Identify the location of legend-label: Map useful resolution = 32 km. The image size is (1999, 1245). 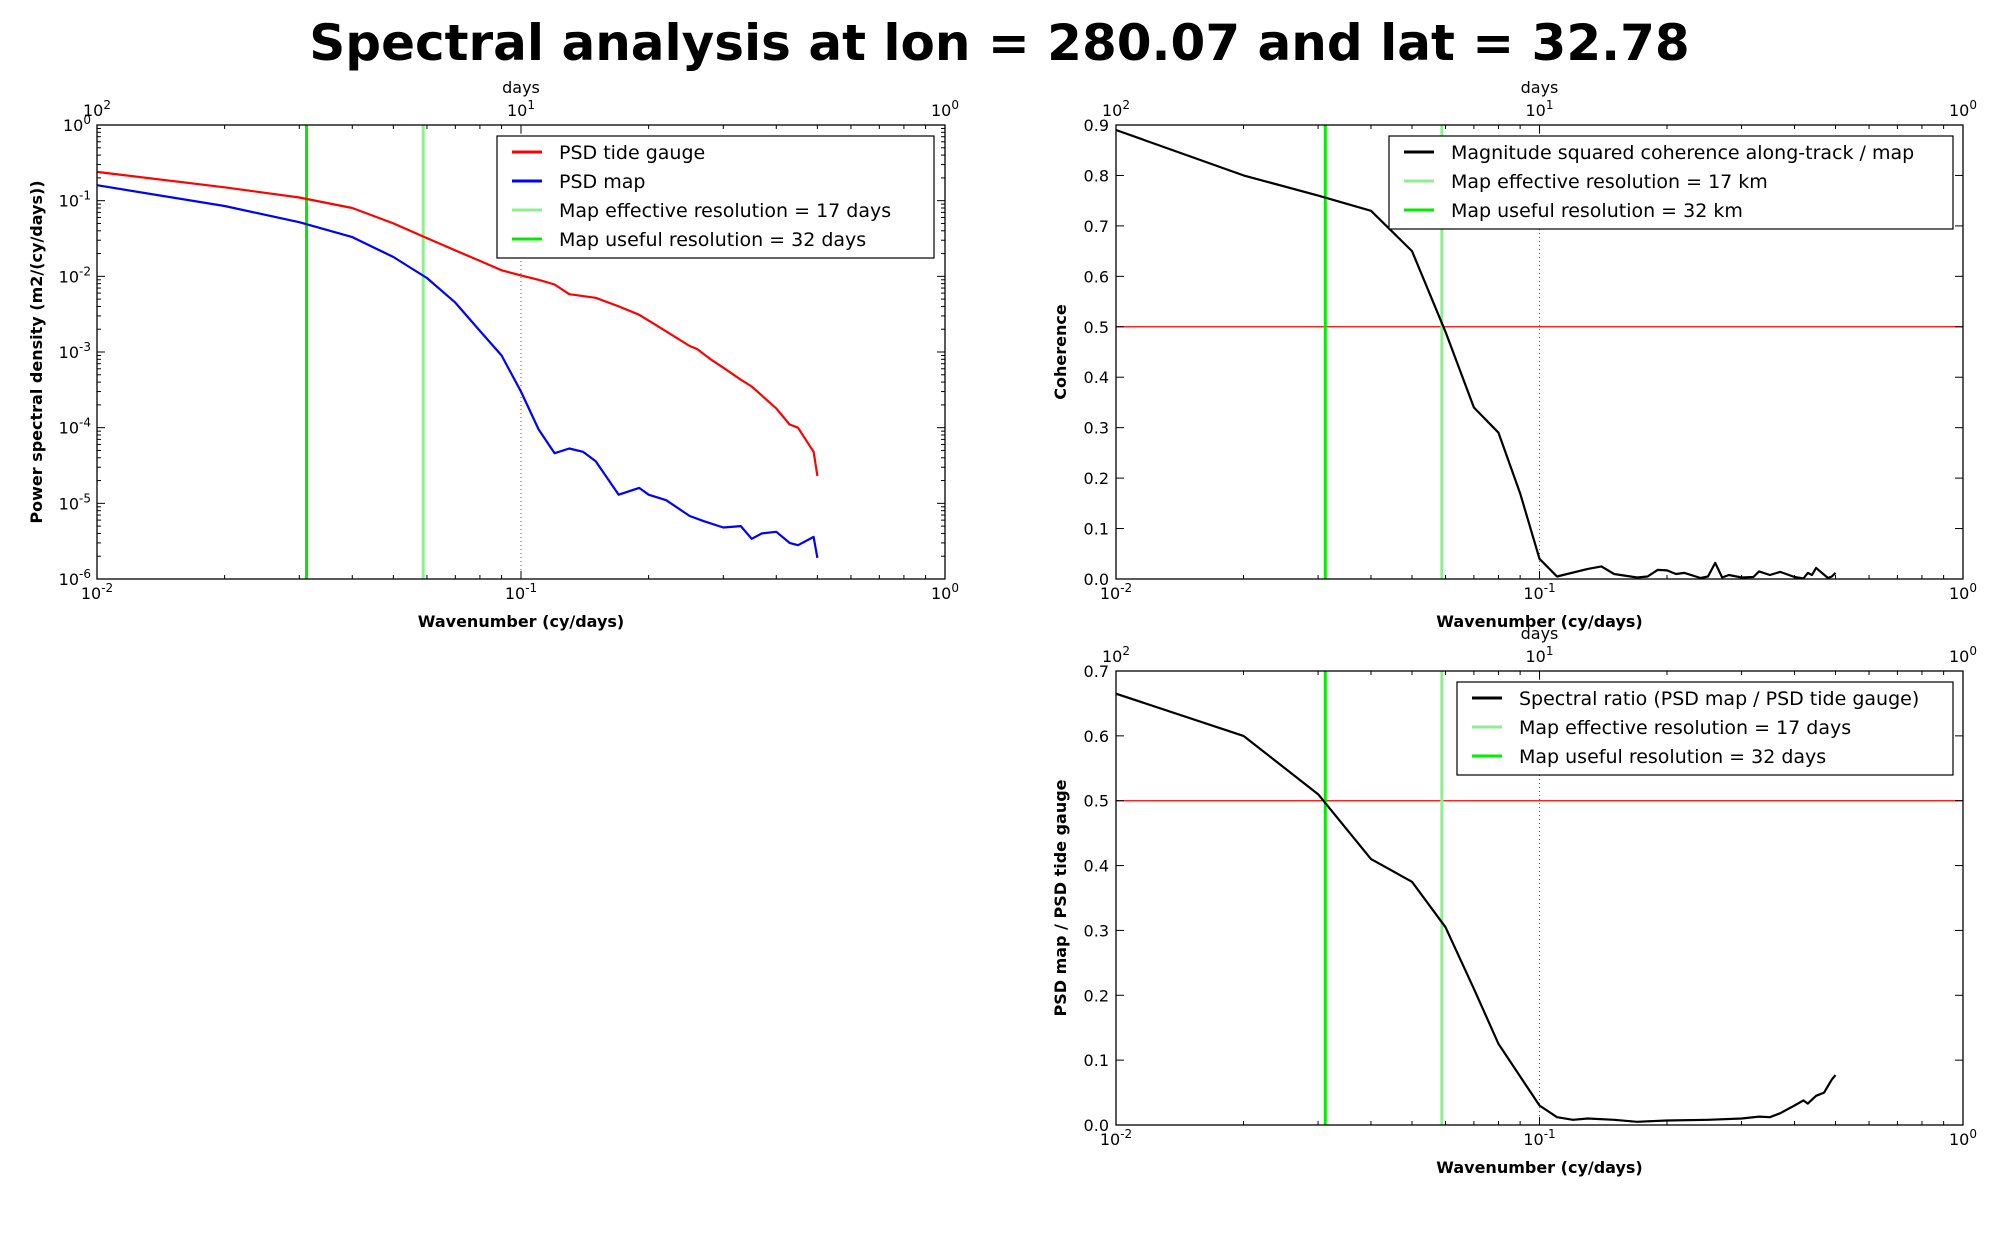
(1597, 211).